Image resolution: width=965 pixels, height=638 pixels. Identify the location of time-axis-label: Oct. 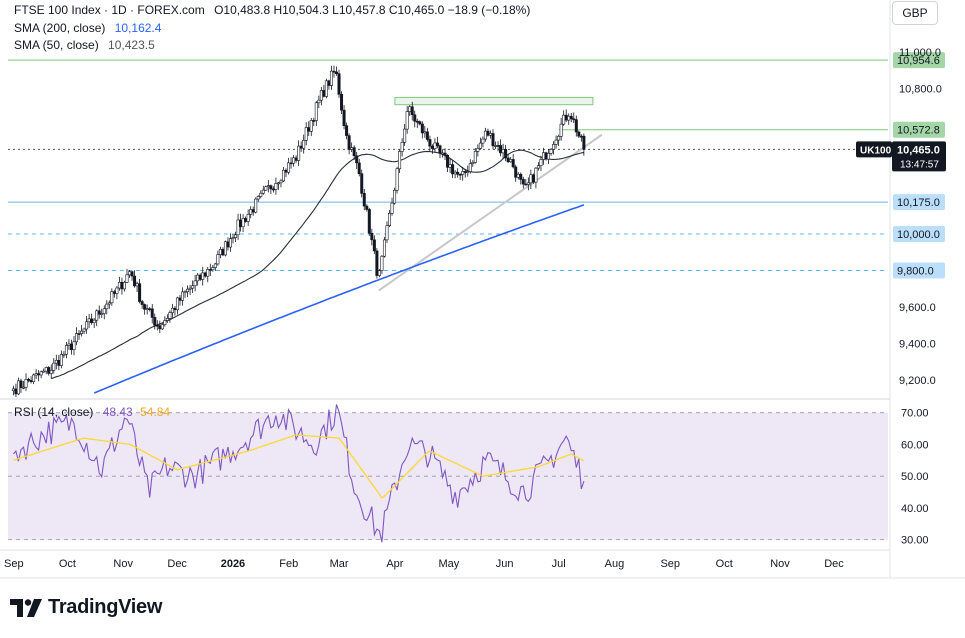
(67, 564).